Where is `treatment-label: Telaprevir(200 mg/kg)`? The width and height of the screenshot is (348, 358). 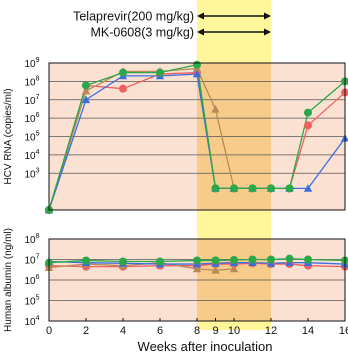 treatment-label: Telaprevir(200 mg/kg) is located at coordinates (133, 17).